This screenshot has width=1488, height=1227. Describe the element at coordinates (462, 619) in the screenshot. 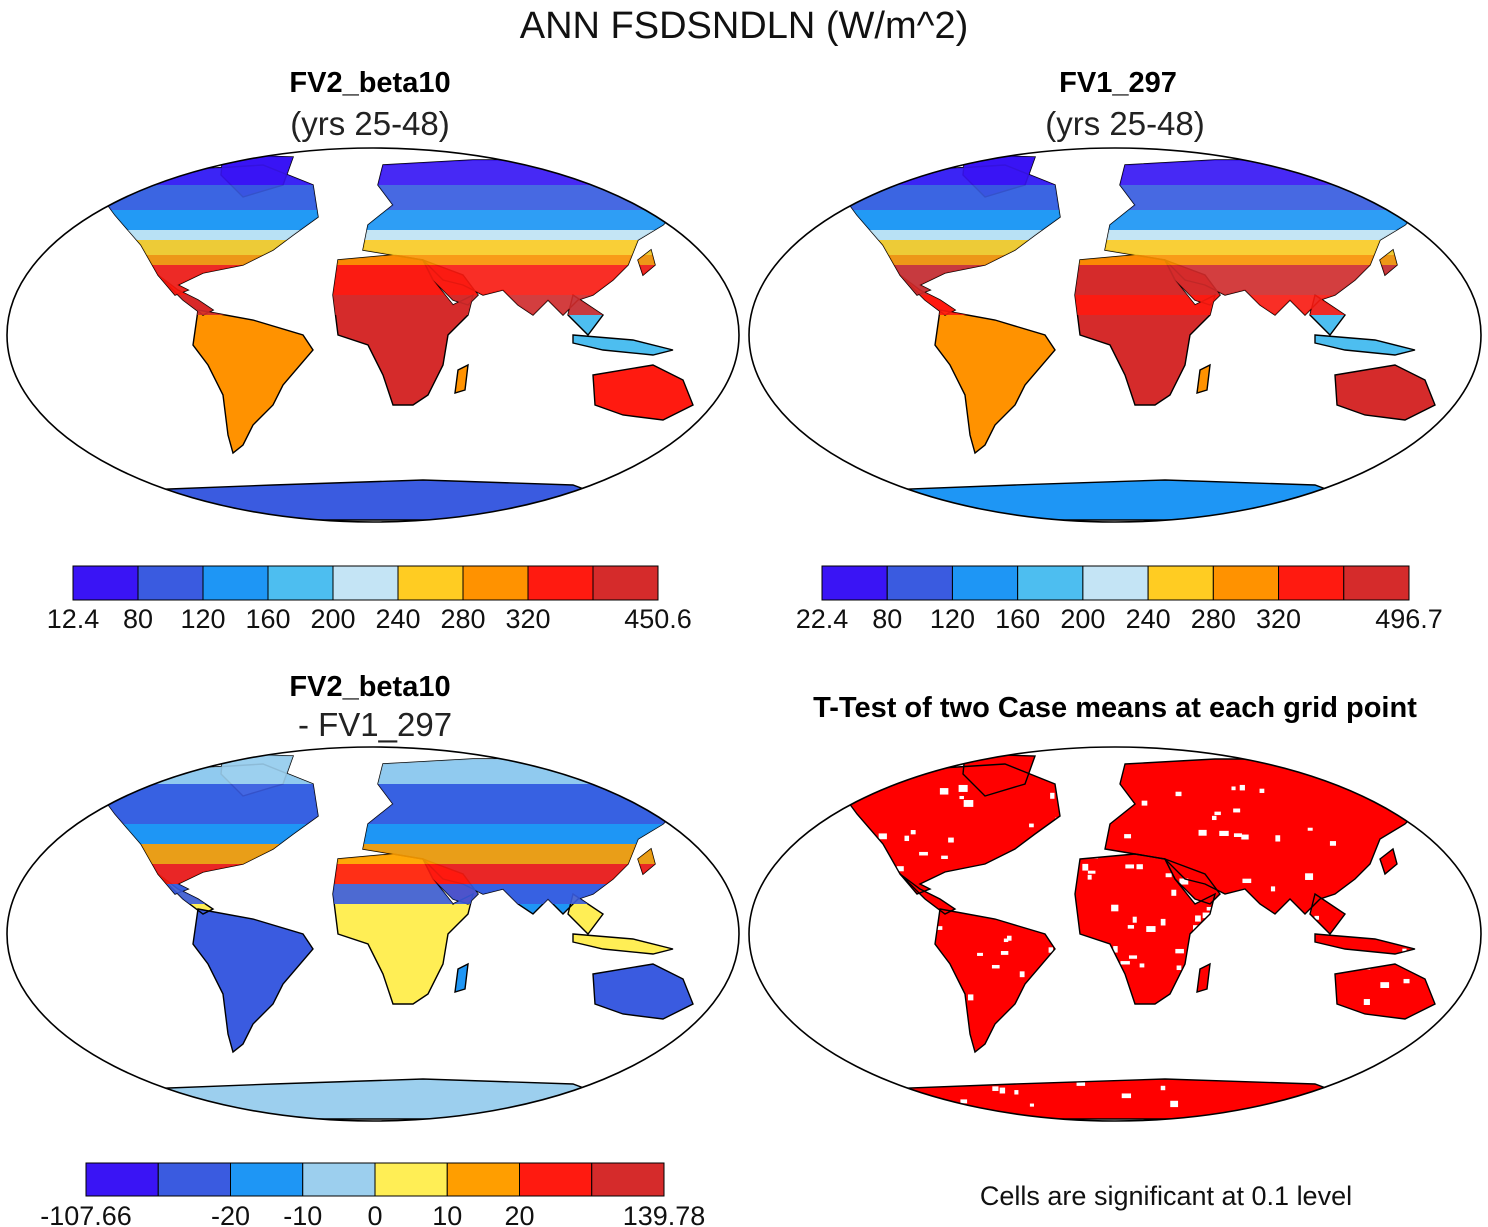

I see `colorbar-tick-label: 280` at that location.